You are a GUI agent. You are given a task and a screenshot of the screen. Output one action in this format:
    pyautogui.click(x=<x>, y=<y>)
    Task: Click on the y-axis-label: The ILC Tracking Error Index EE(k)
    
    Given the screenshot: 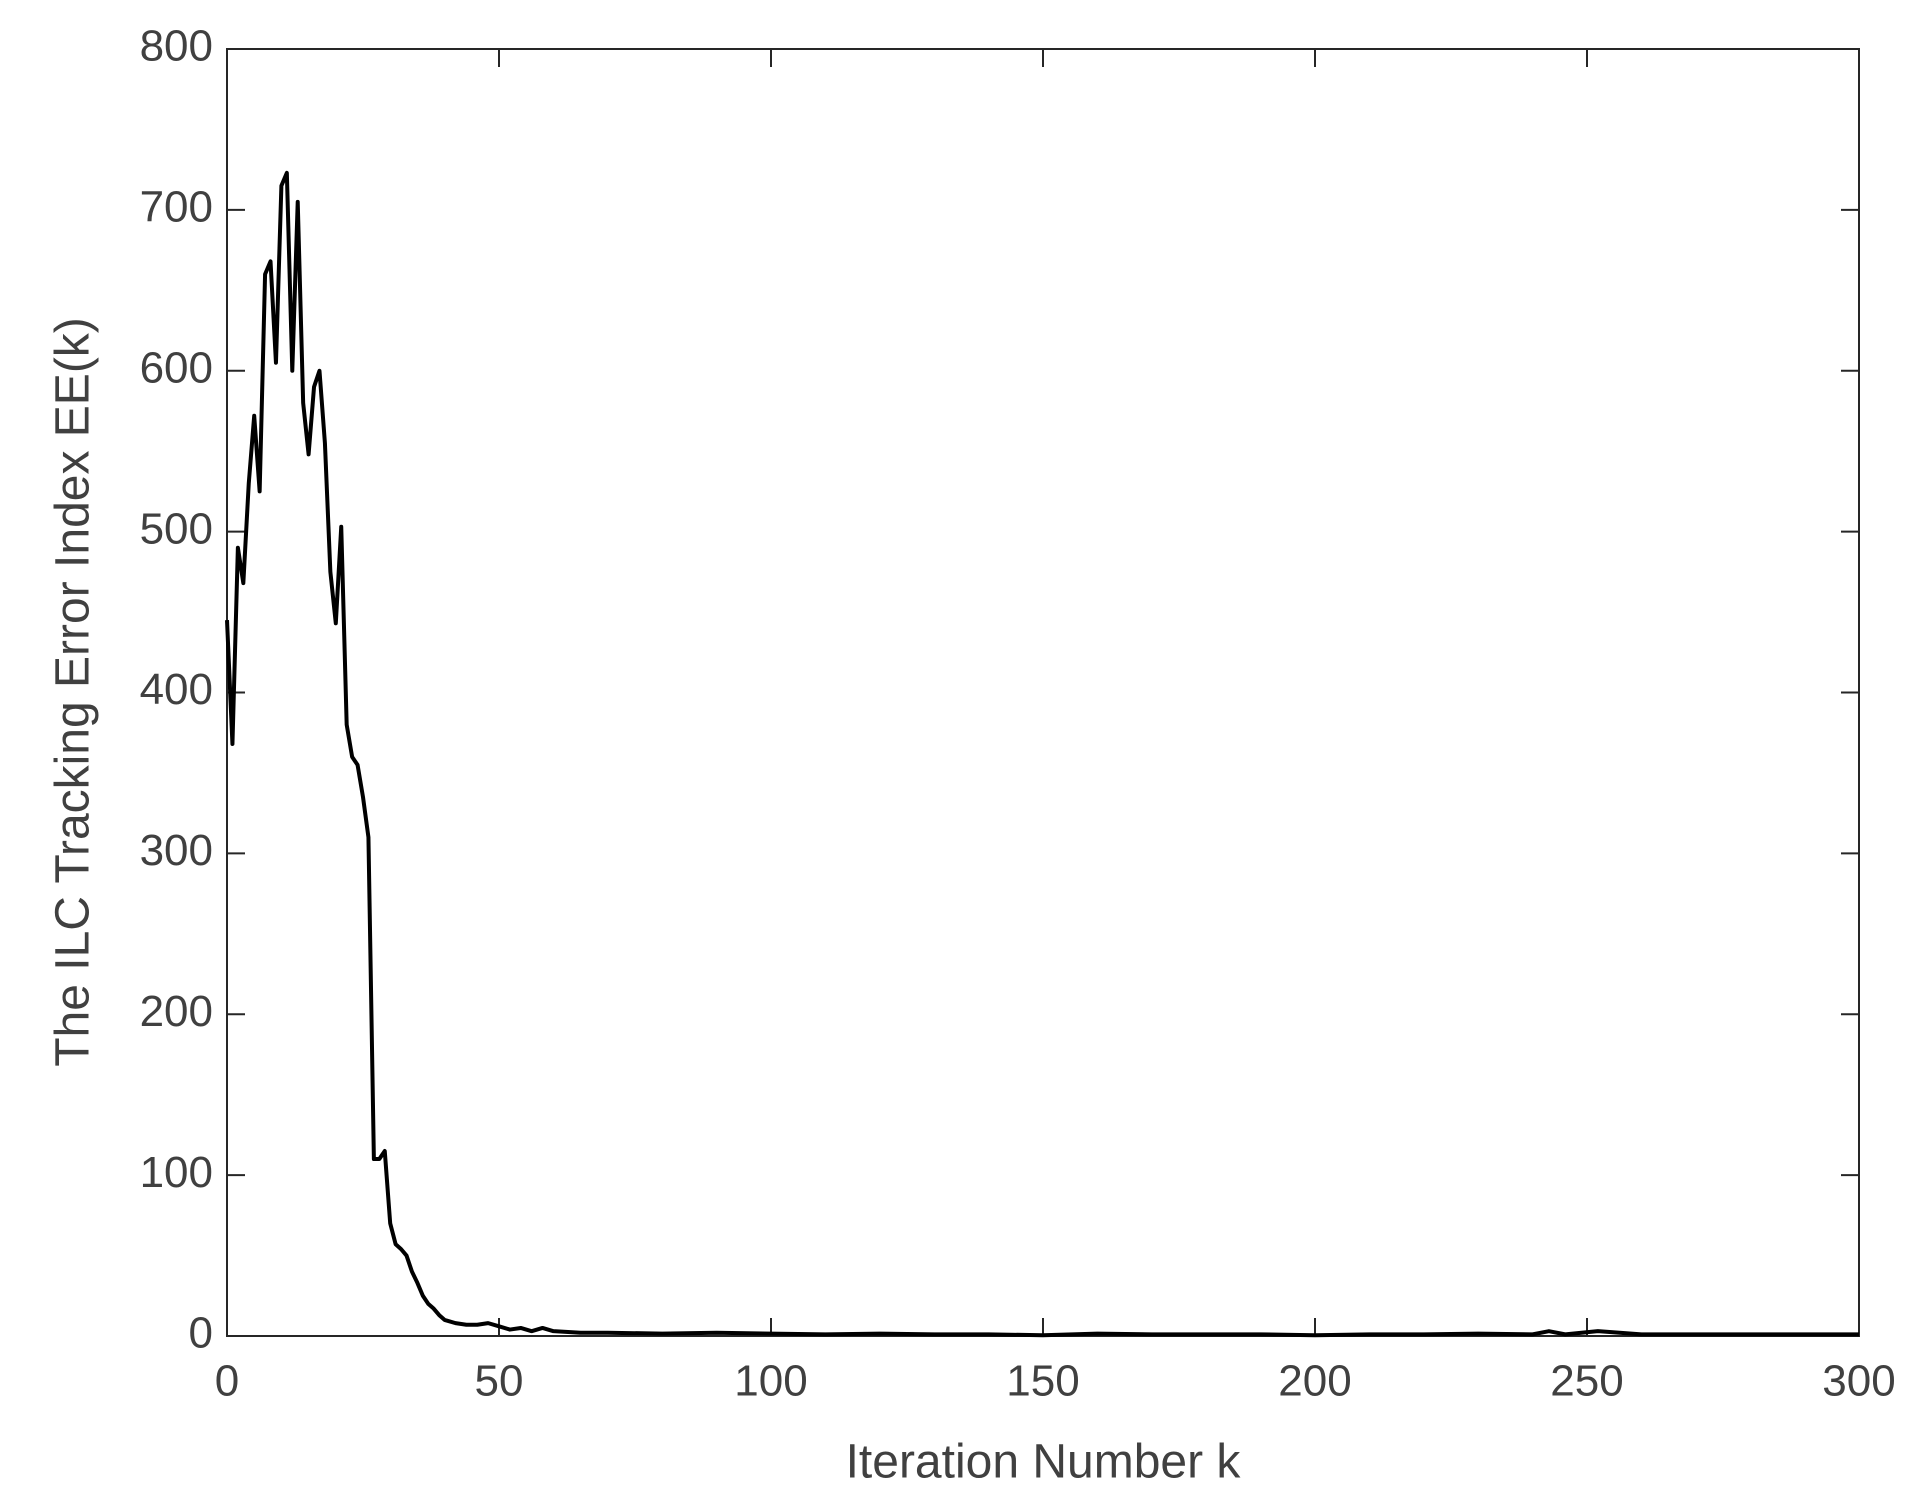 What is the action you would take?
    pyautogui.click(x=73, y=692)
    